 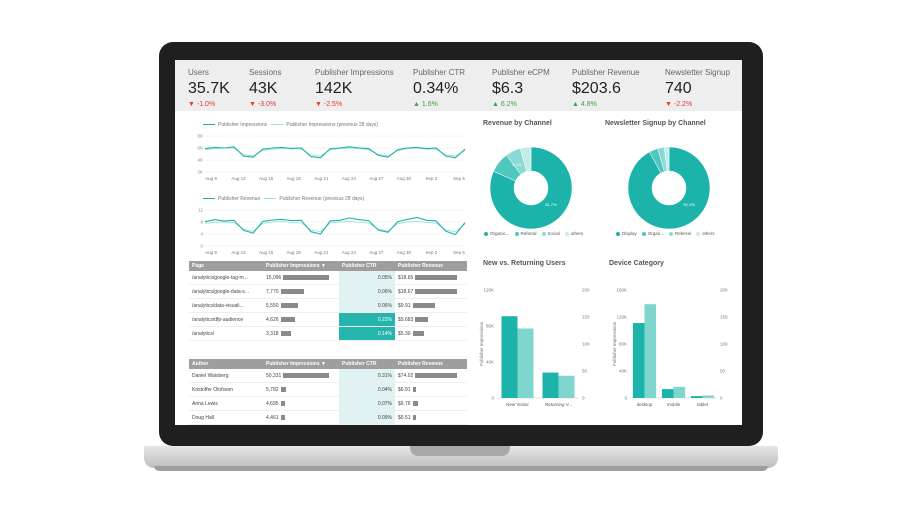 I want to click on y-tick-label: 2K, so click(x=200, y=172).